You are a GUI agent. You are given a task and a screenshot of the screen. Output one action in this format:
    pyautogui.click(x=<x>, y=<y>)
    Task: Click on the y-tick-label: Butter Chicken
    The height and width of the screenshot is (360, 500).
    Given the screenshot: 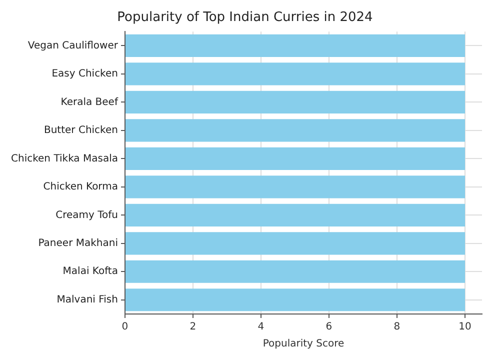 What is the action you would take?
    pyautogui.click(x=81, y=130)
    